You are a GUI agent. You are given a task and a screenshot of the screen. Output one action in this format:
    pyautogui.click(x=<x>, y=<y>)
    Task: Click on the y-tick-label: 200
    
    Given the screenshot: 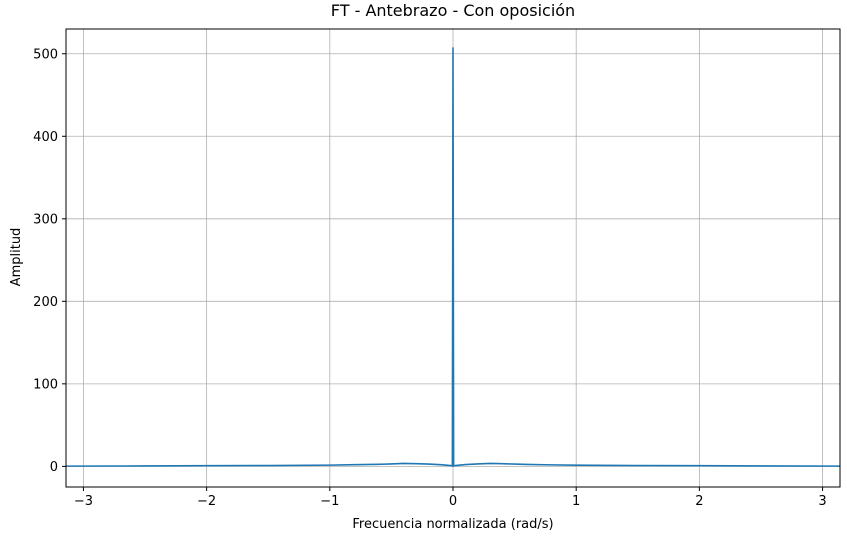 What is the action you would take?
    pyautogui.click(x=45, y=302)
    